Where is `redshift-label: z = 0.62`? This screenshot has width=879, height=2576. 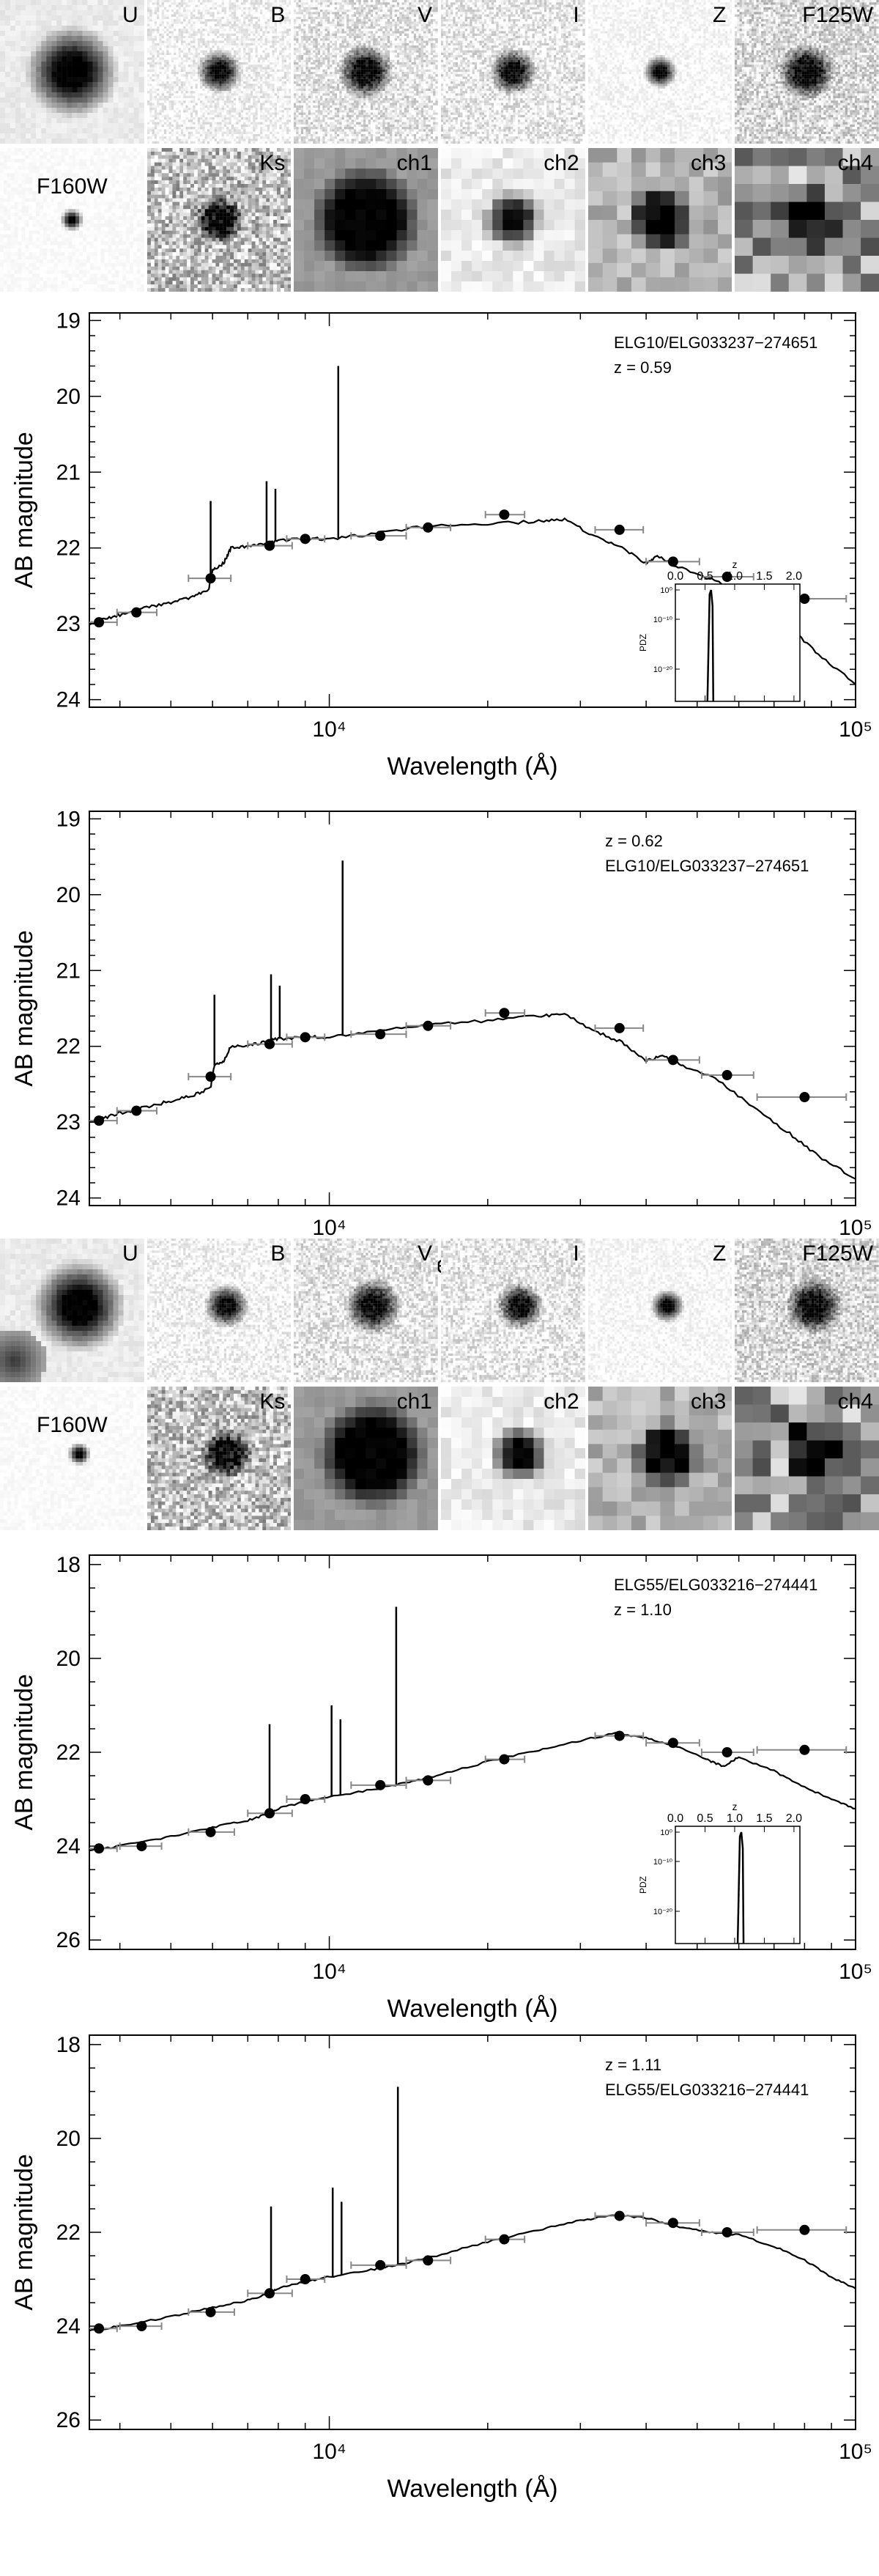 redshift-label: z = 0.62 is located at coordinates (634, 841).